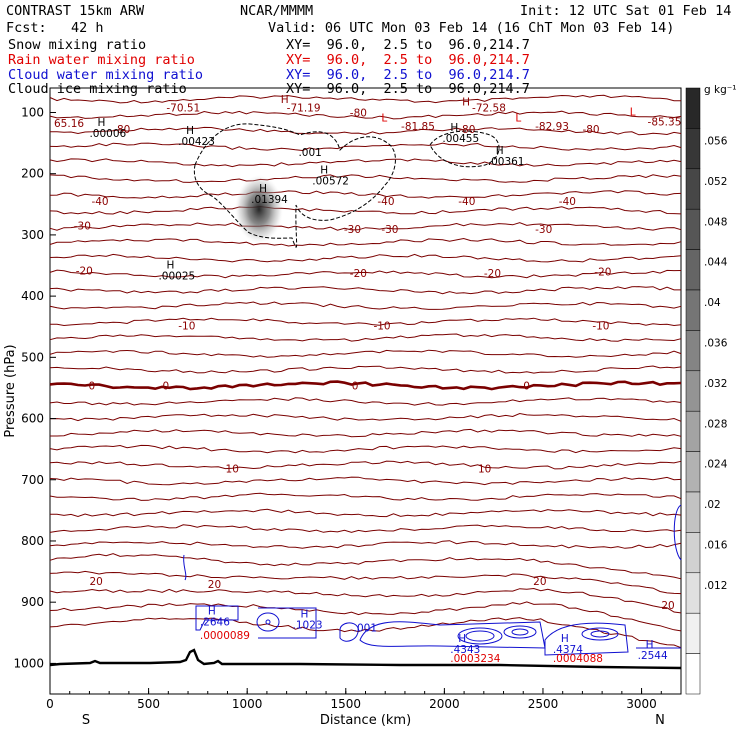 The image size is (740, 740). I want to click on terrain-line, so click(365, 659).